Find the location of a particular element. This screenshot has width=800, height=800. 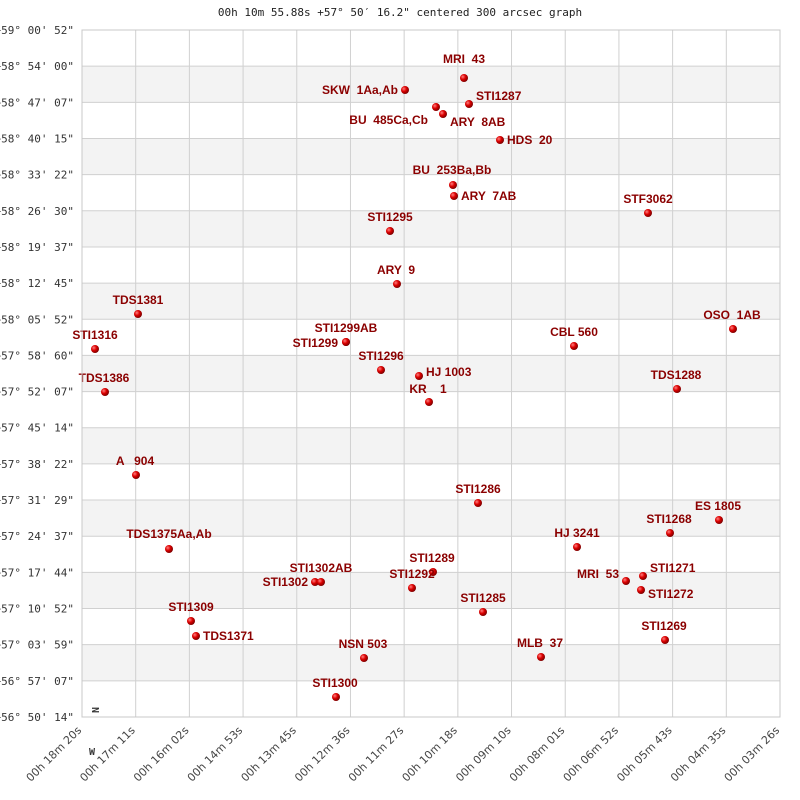

star-marker: BU 253Ba,Bb is located at coordinates (452, 176).